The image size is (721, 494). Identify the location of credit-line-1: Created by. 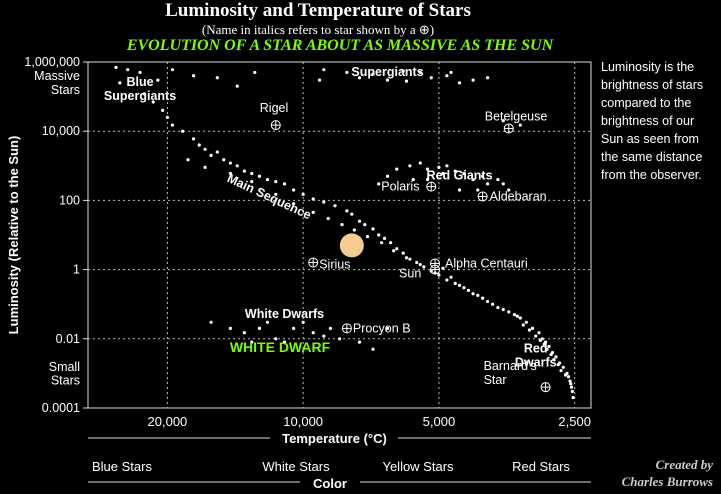
(684, 464).